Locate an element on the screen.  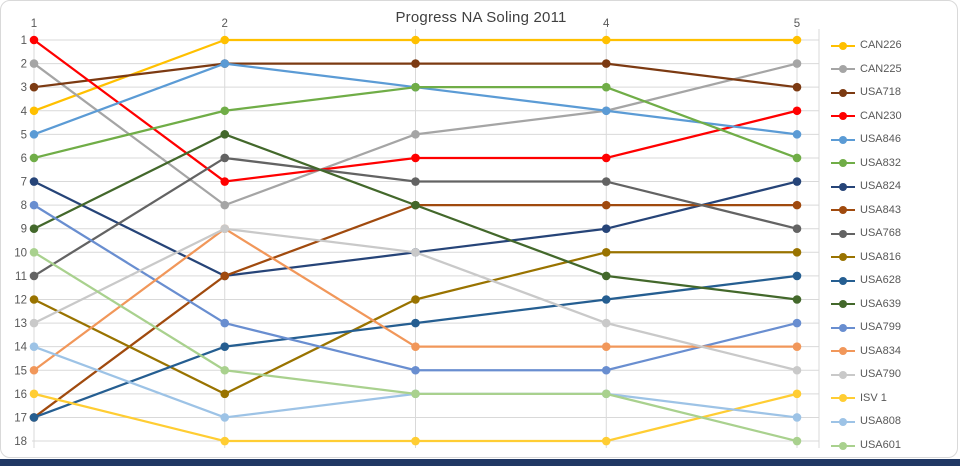
legend-label: USA768 is located at coordinates (880, 233).